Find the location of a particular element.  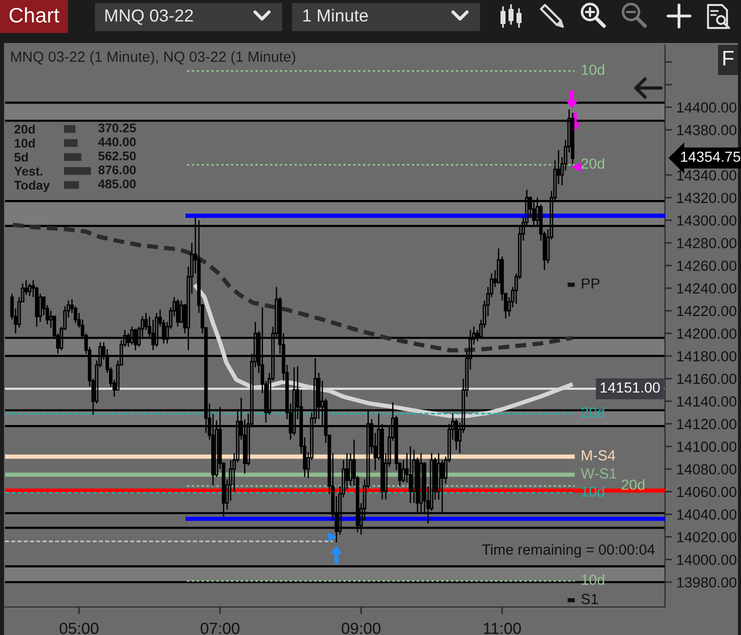

text: F is located at coordinates (728, 58).